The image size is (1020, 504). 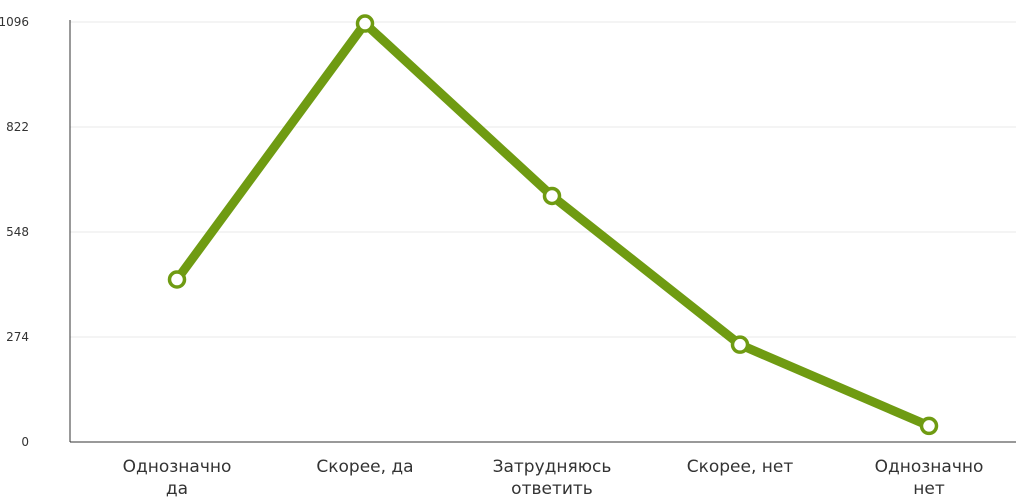 What do you see at coordinates (552, 489) in the screenshot?
I see `x-tick-label-line: ответить` at bounding box center [552, 489].